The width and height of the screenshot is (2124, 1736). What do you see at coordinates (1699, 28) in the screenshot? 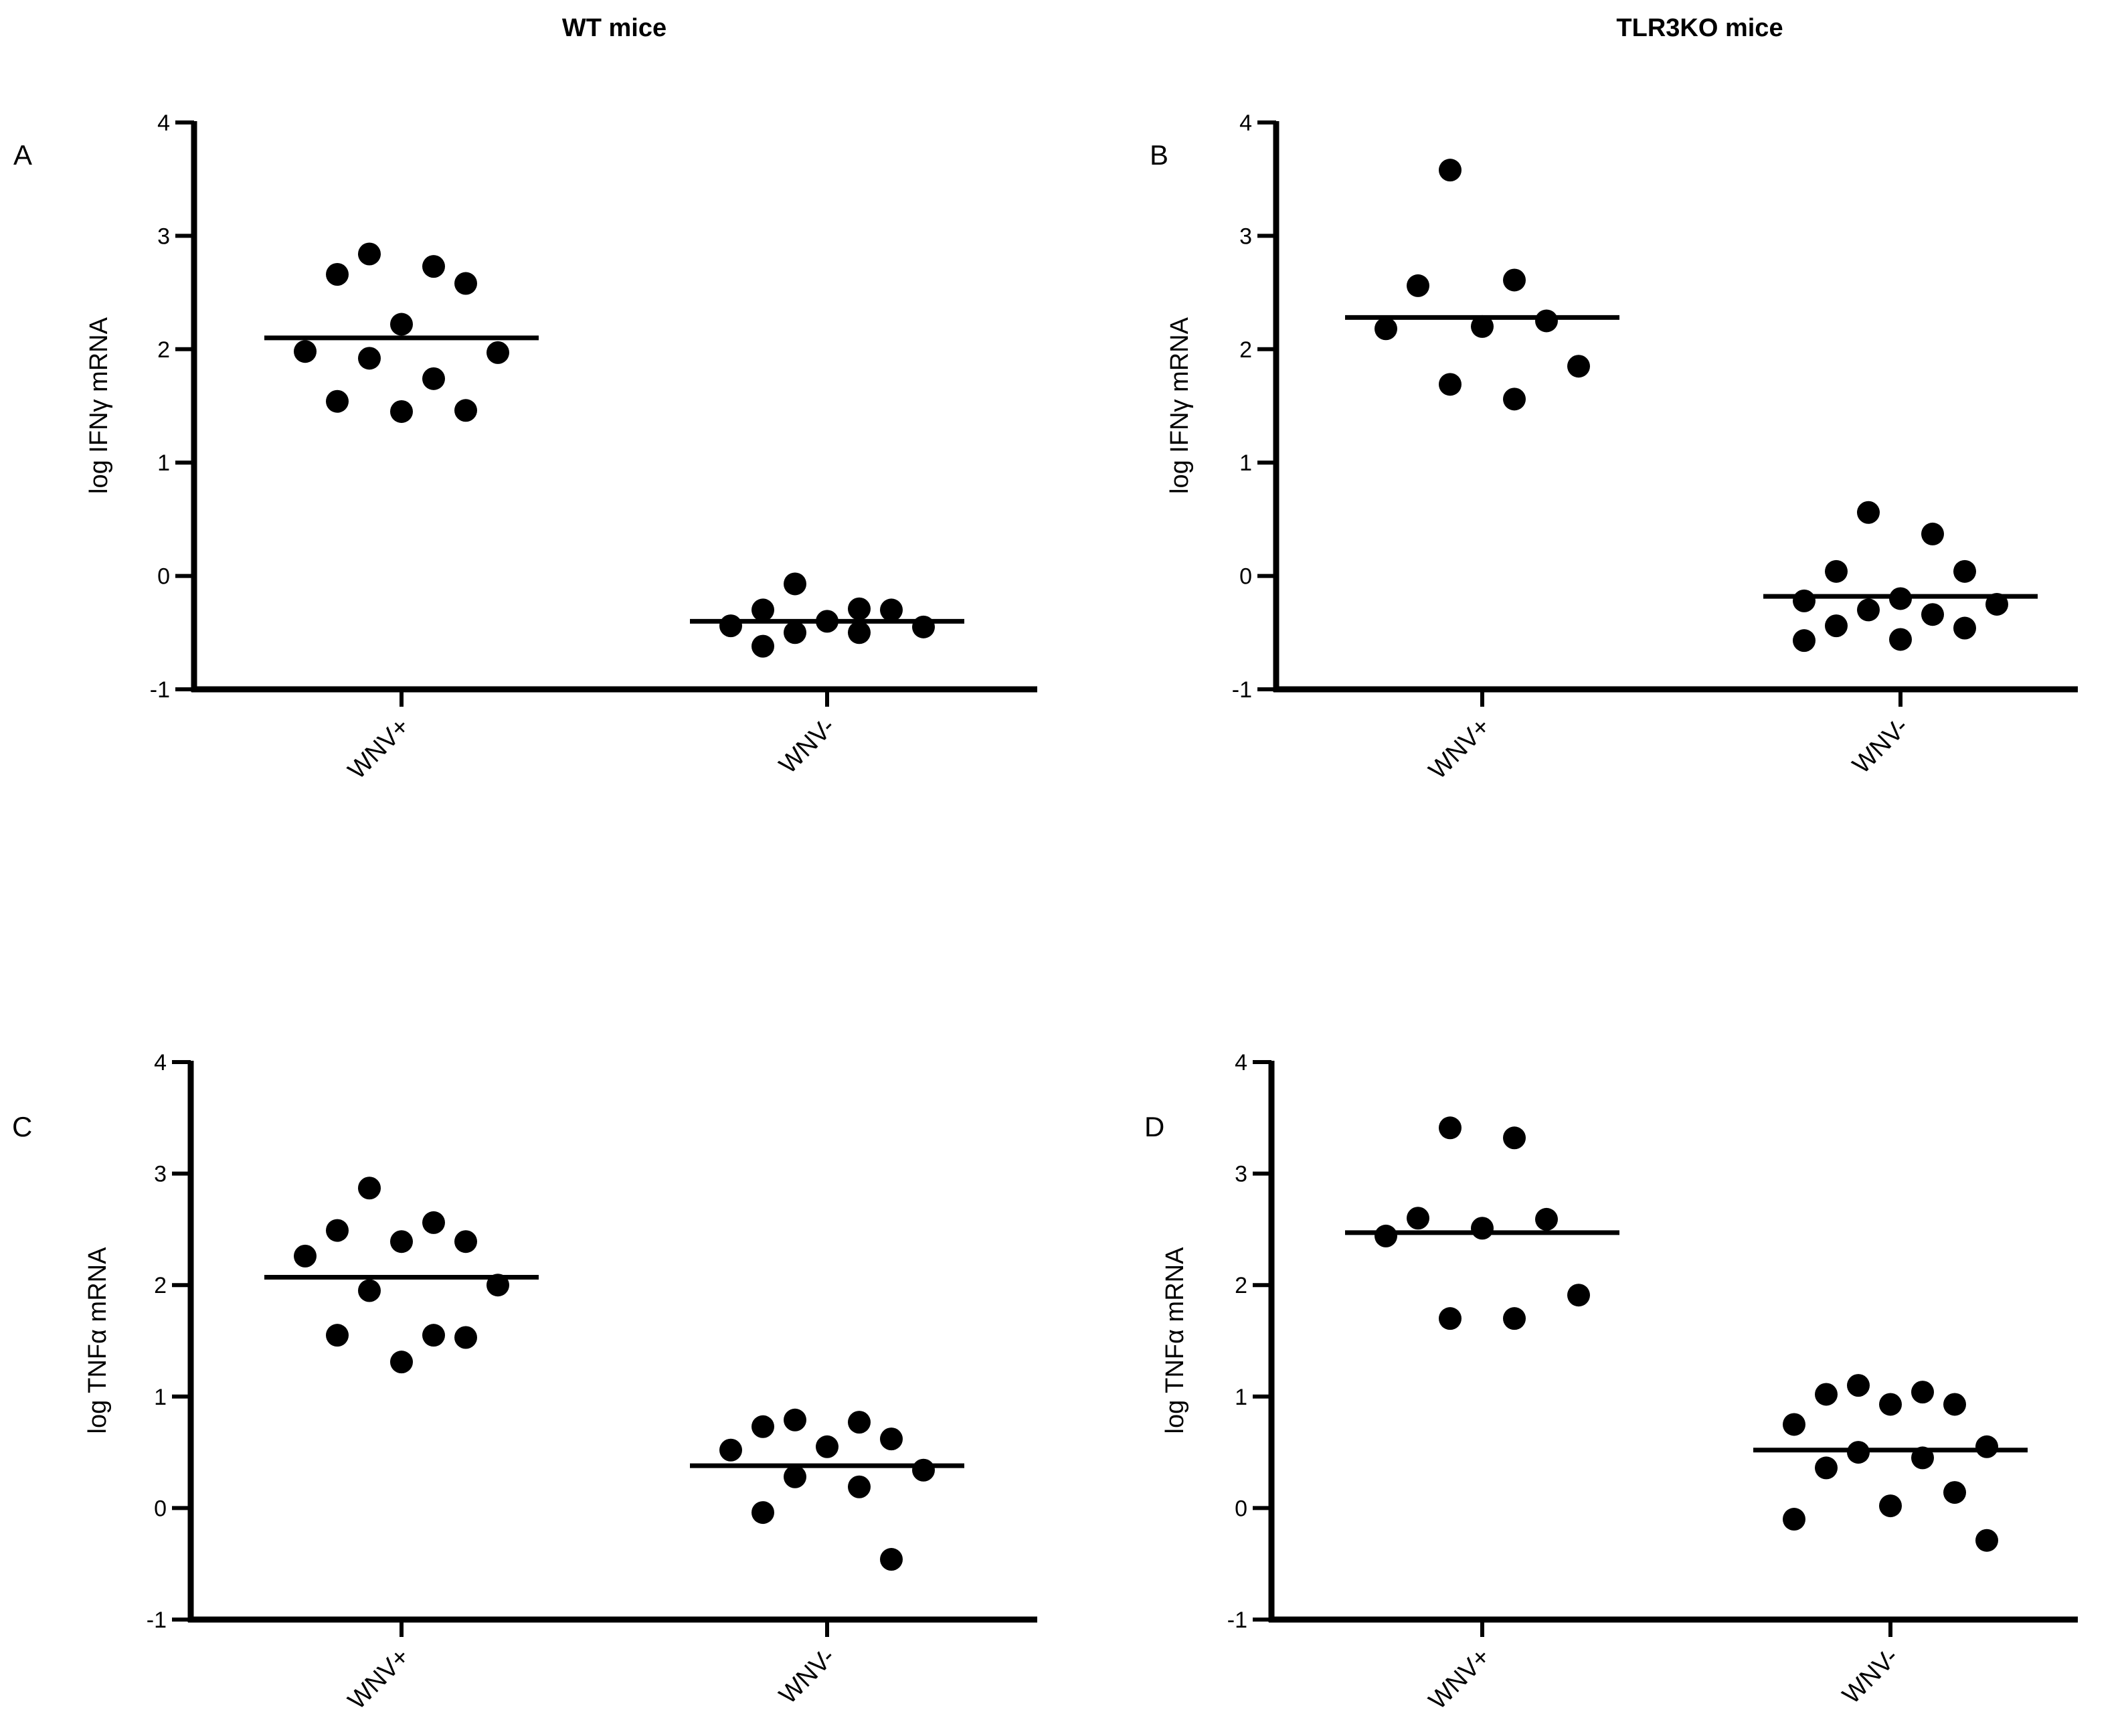
I see `column-title-tlr3ko: TLR3KO mice` at bounding box center [1699, 28].